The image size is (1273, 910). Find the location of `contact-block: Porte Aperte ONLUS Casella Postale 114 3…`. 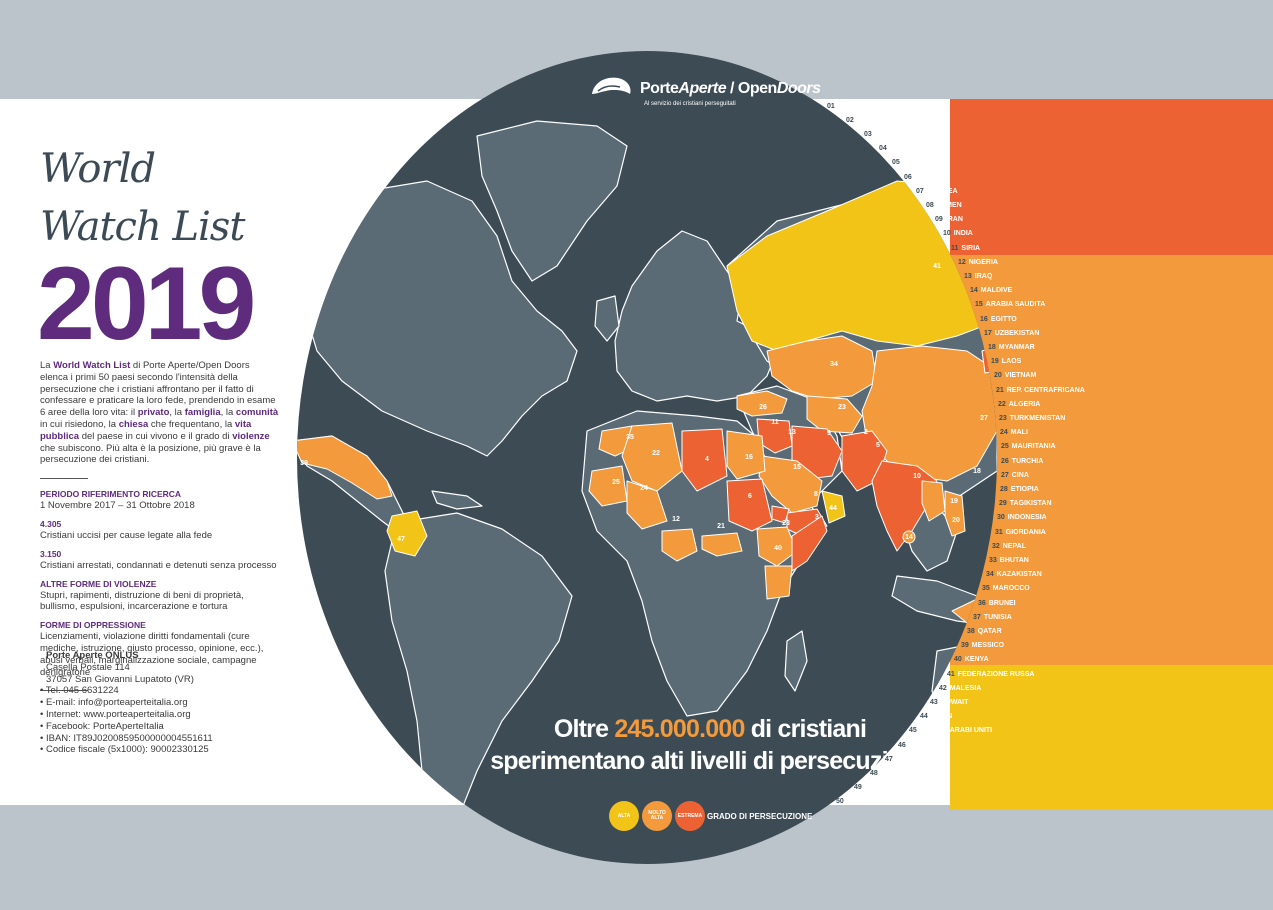

contact-block: Porte Aperte ONLUS Casella Postale 114 3… is located at coordinates (160, 703).